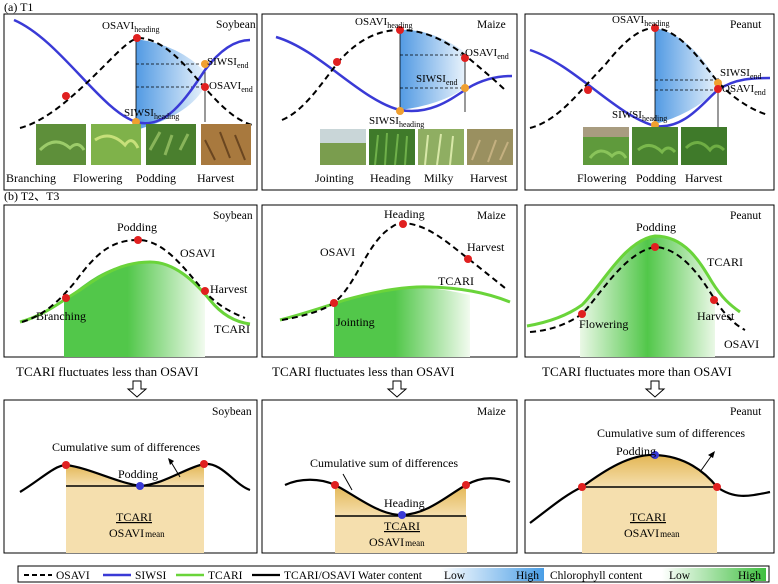 This screenshot has width=778, height=584. What do you see at coordinates (137, 38) in the screenshot?
I see `t1-soybean-osavi-heading-point` at bounding box center [137, 38].